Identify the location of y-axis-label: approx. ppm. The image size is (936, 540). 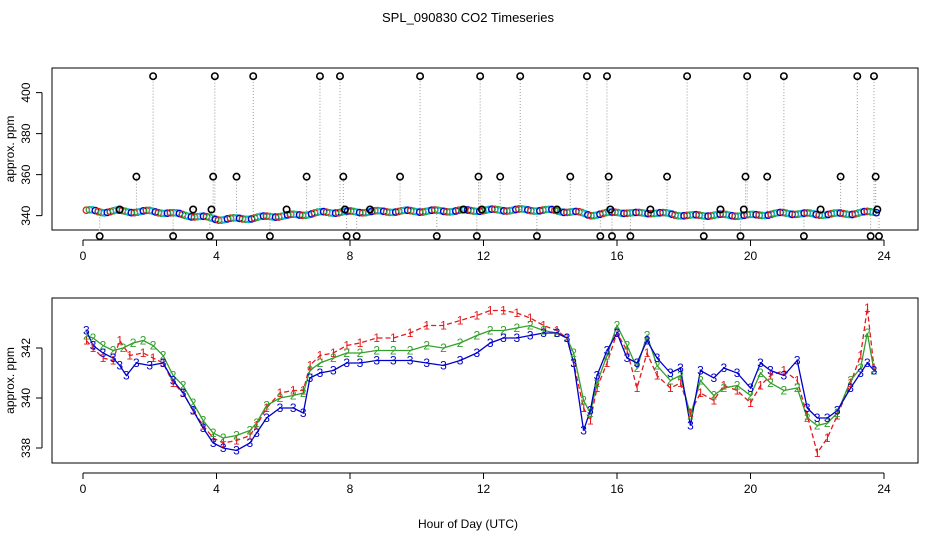
(10, 149).